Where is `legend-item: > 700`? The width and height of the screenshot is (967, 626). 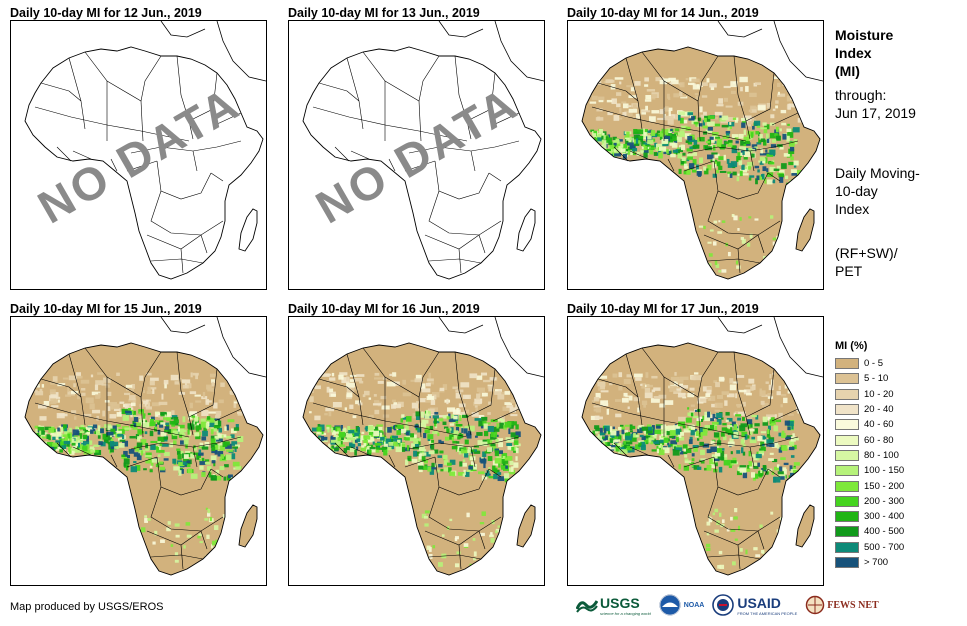
legend-item: > 700 is located at coordinates (869, 562).